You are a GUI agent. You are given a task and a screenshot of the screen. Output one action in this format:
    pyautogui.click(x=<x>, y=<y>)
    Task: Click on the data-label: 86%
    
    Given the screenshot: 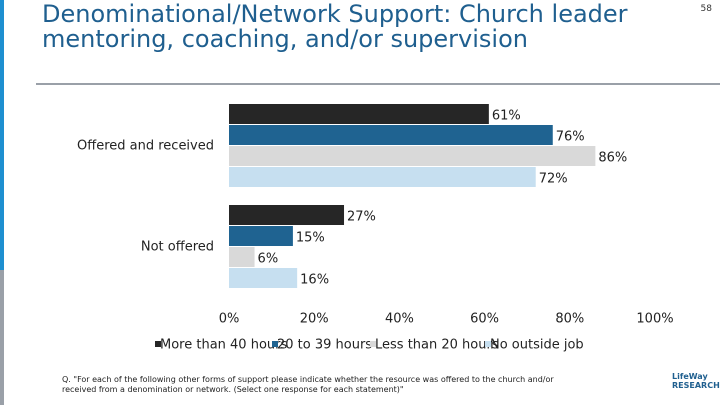 What is the action you would take?
    pyautogui.click(x=612, y=158)
    